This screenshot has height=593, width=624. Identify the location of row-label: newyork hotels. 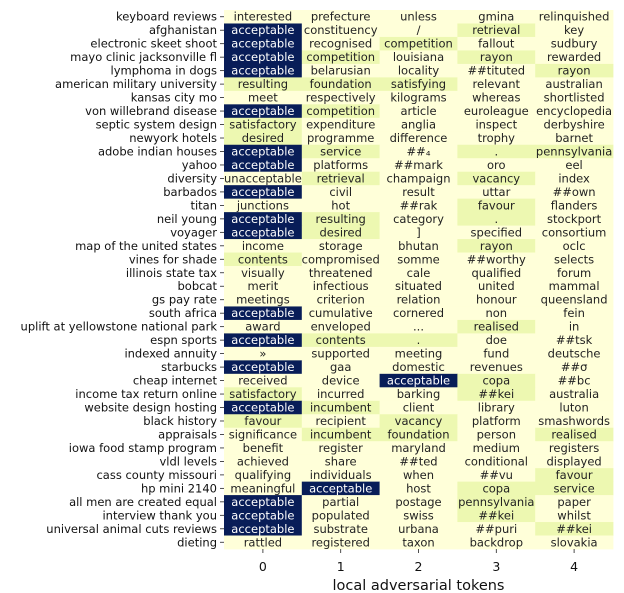
(173, 138).